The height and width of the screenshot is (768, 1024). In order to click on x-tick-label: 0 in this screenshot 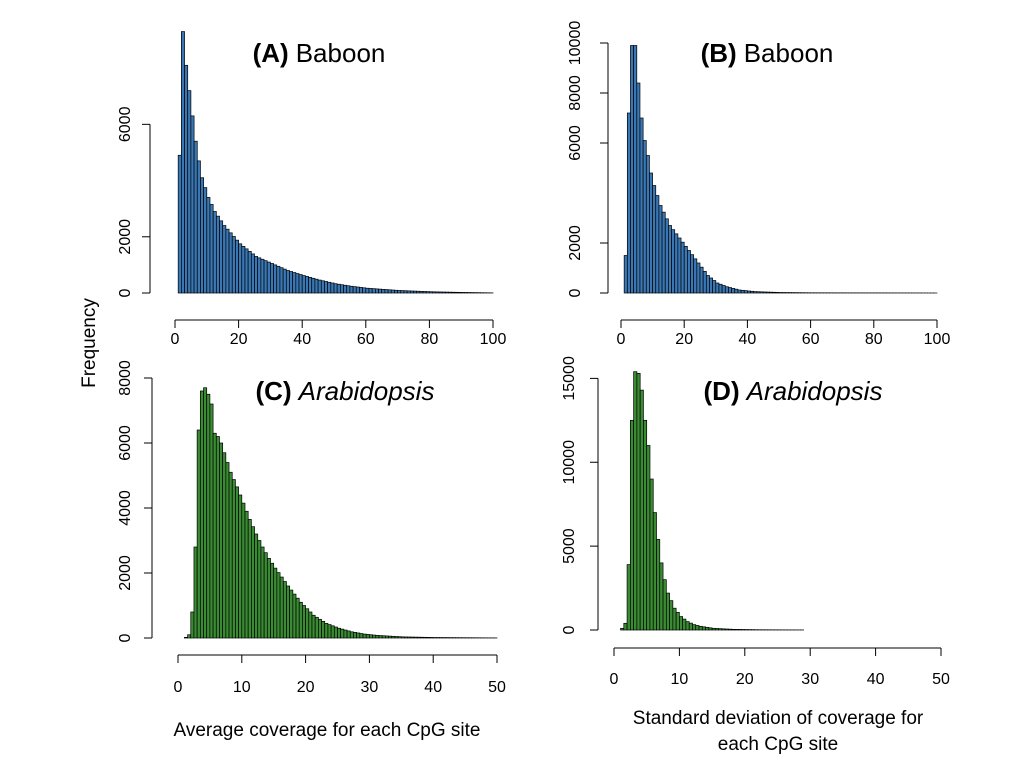, I will do `click(178, 687)`.